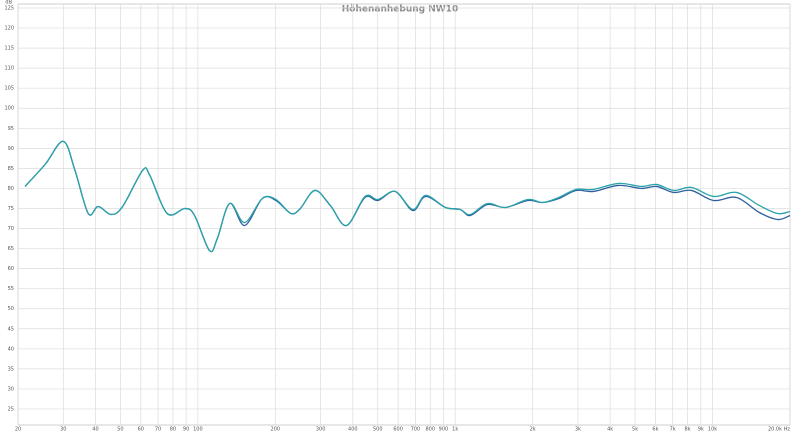 This screenshot has height=432, width=800. What do you see at coordinates (444, 429) in the screenshot?
I see `x-tick-label: 900` at bounding box center [444, 429].